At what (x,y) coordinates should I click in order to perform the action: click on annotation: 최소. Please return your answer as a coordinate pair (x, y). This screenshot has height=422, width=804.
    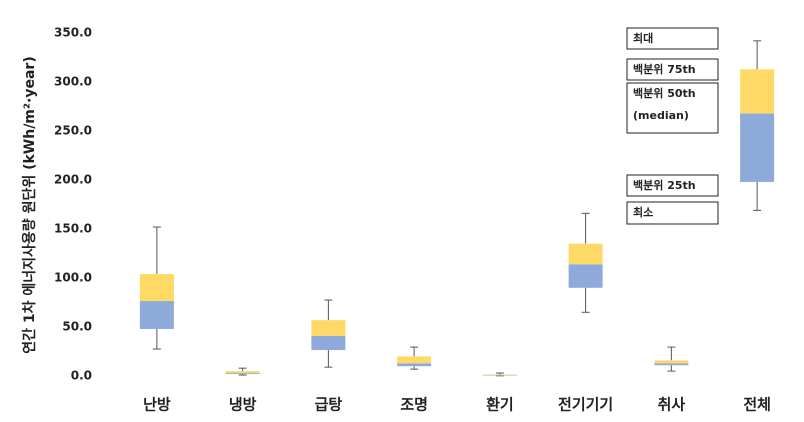
    Looking at the image, I should click on (643, 212).